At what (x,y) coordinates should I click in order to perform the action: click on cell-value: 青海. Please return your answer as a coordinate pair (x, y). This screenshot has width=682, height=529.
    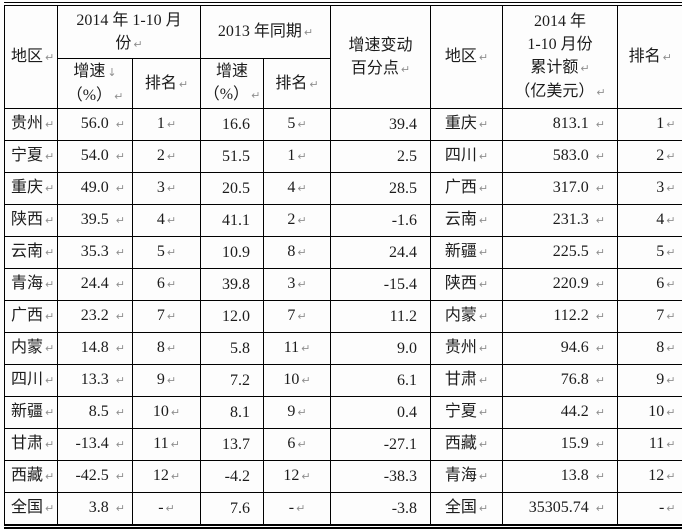
    Looking at the image, I should click on (461, 475).